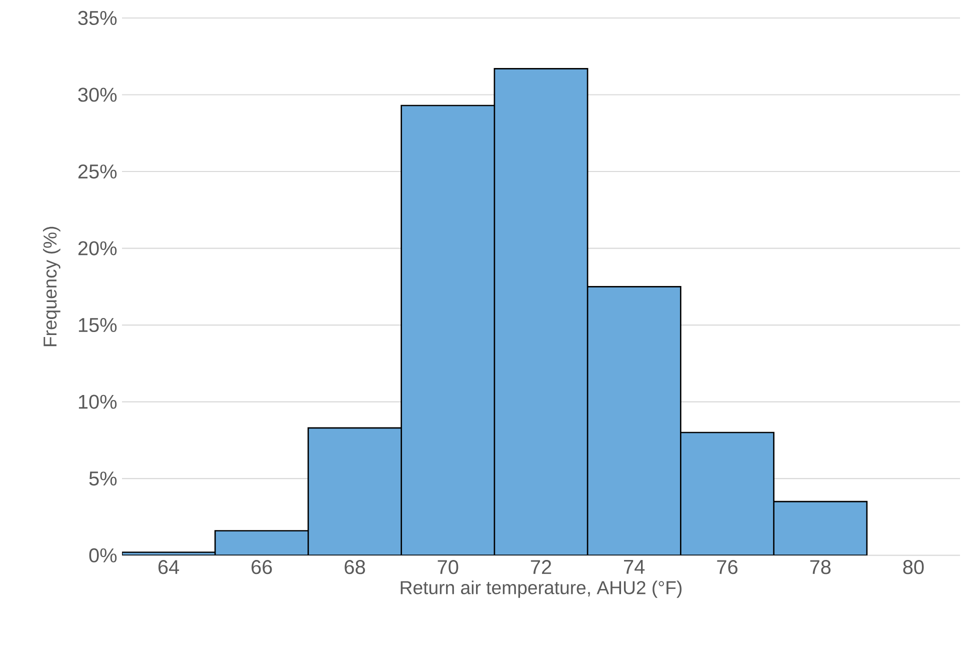 This screenshot has width=962, height=658. I want to click on x-tick-label: 70, so click(448, 567).